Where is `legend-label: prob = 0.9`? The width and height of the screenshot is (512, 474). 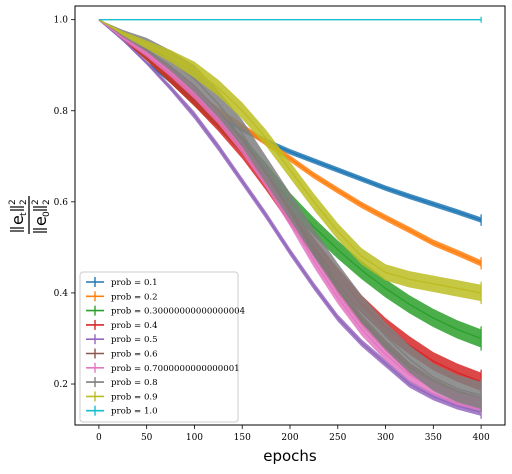 legend-label: prob = 0.9 is located at coordinates (134, 397).